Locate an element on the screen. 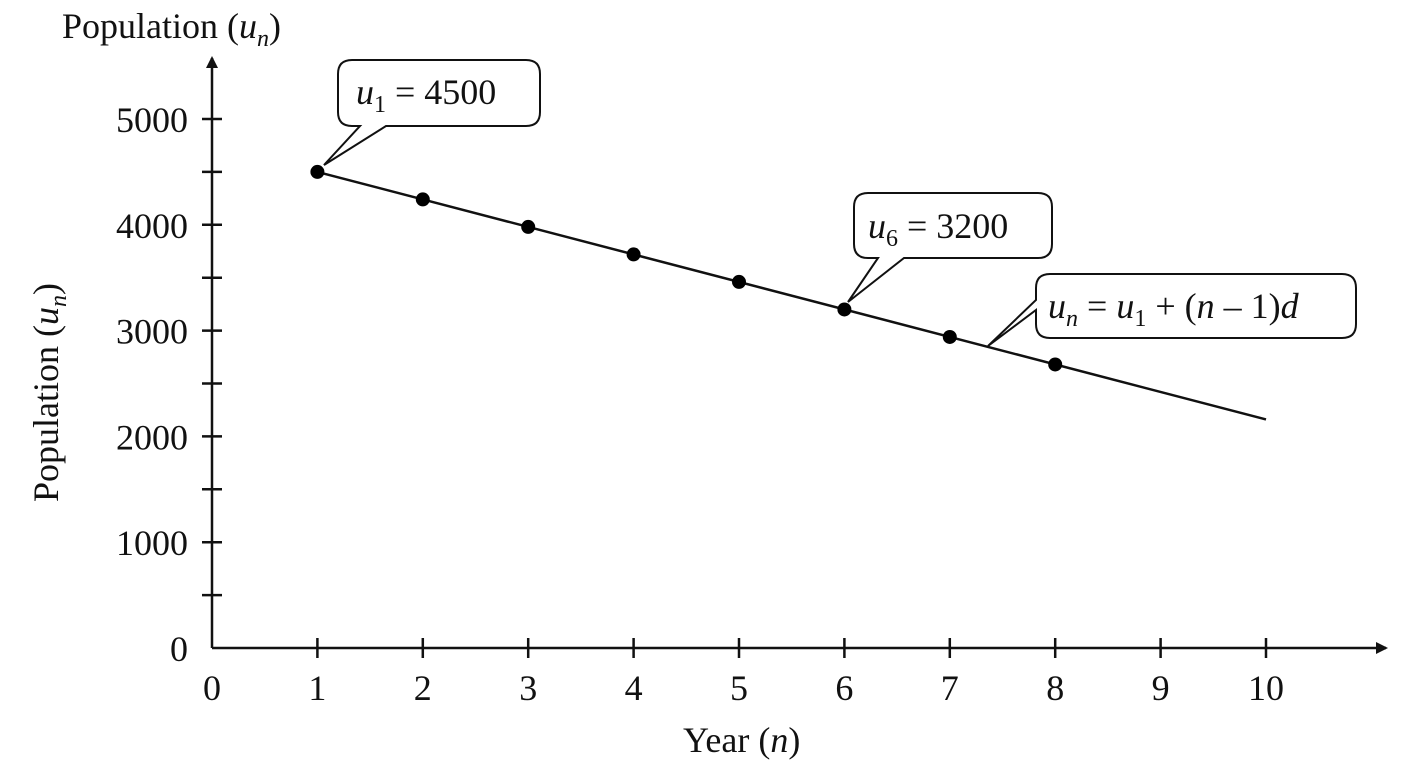 This screenshot has width=1408, height=768. x-tick-label: 6 is located at coordinates (844, 688).